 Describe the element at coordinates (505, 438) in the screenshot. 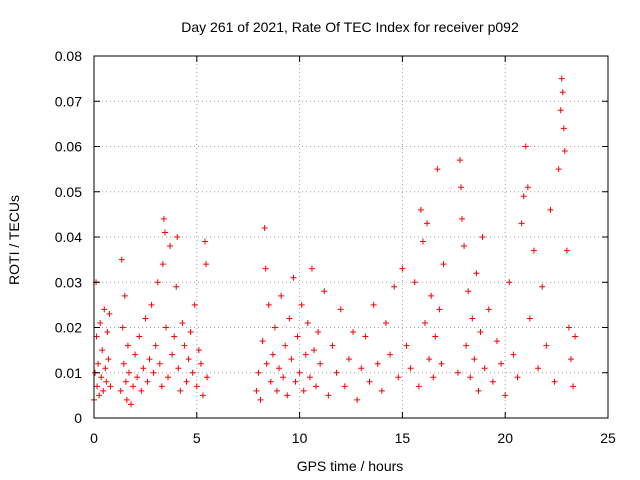

I see `x-tick-label: 20` at that location.